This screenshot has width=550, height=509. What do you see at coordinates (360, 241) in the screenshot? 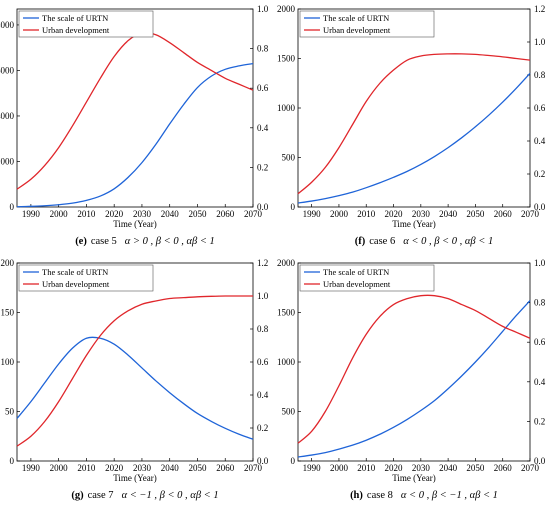
I see `caption-letter: (f)` at bounding box center [360, 241].